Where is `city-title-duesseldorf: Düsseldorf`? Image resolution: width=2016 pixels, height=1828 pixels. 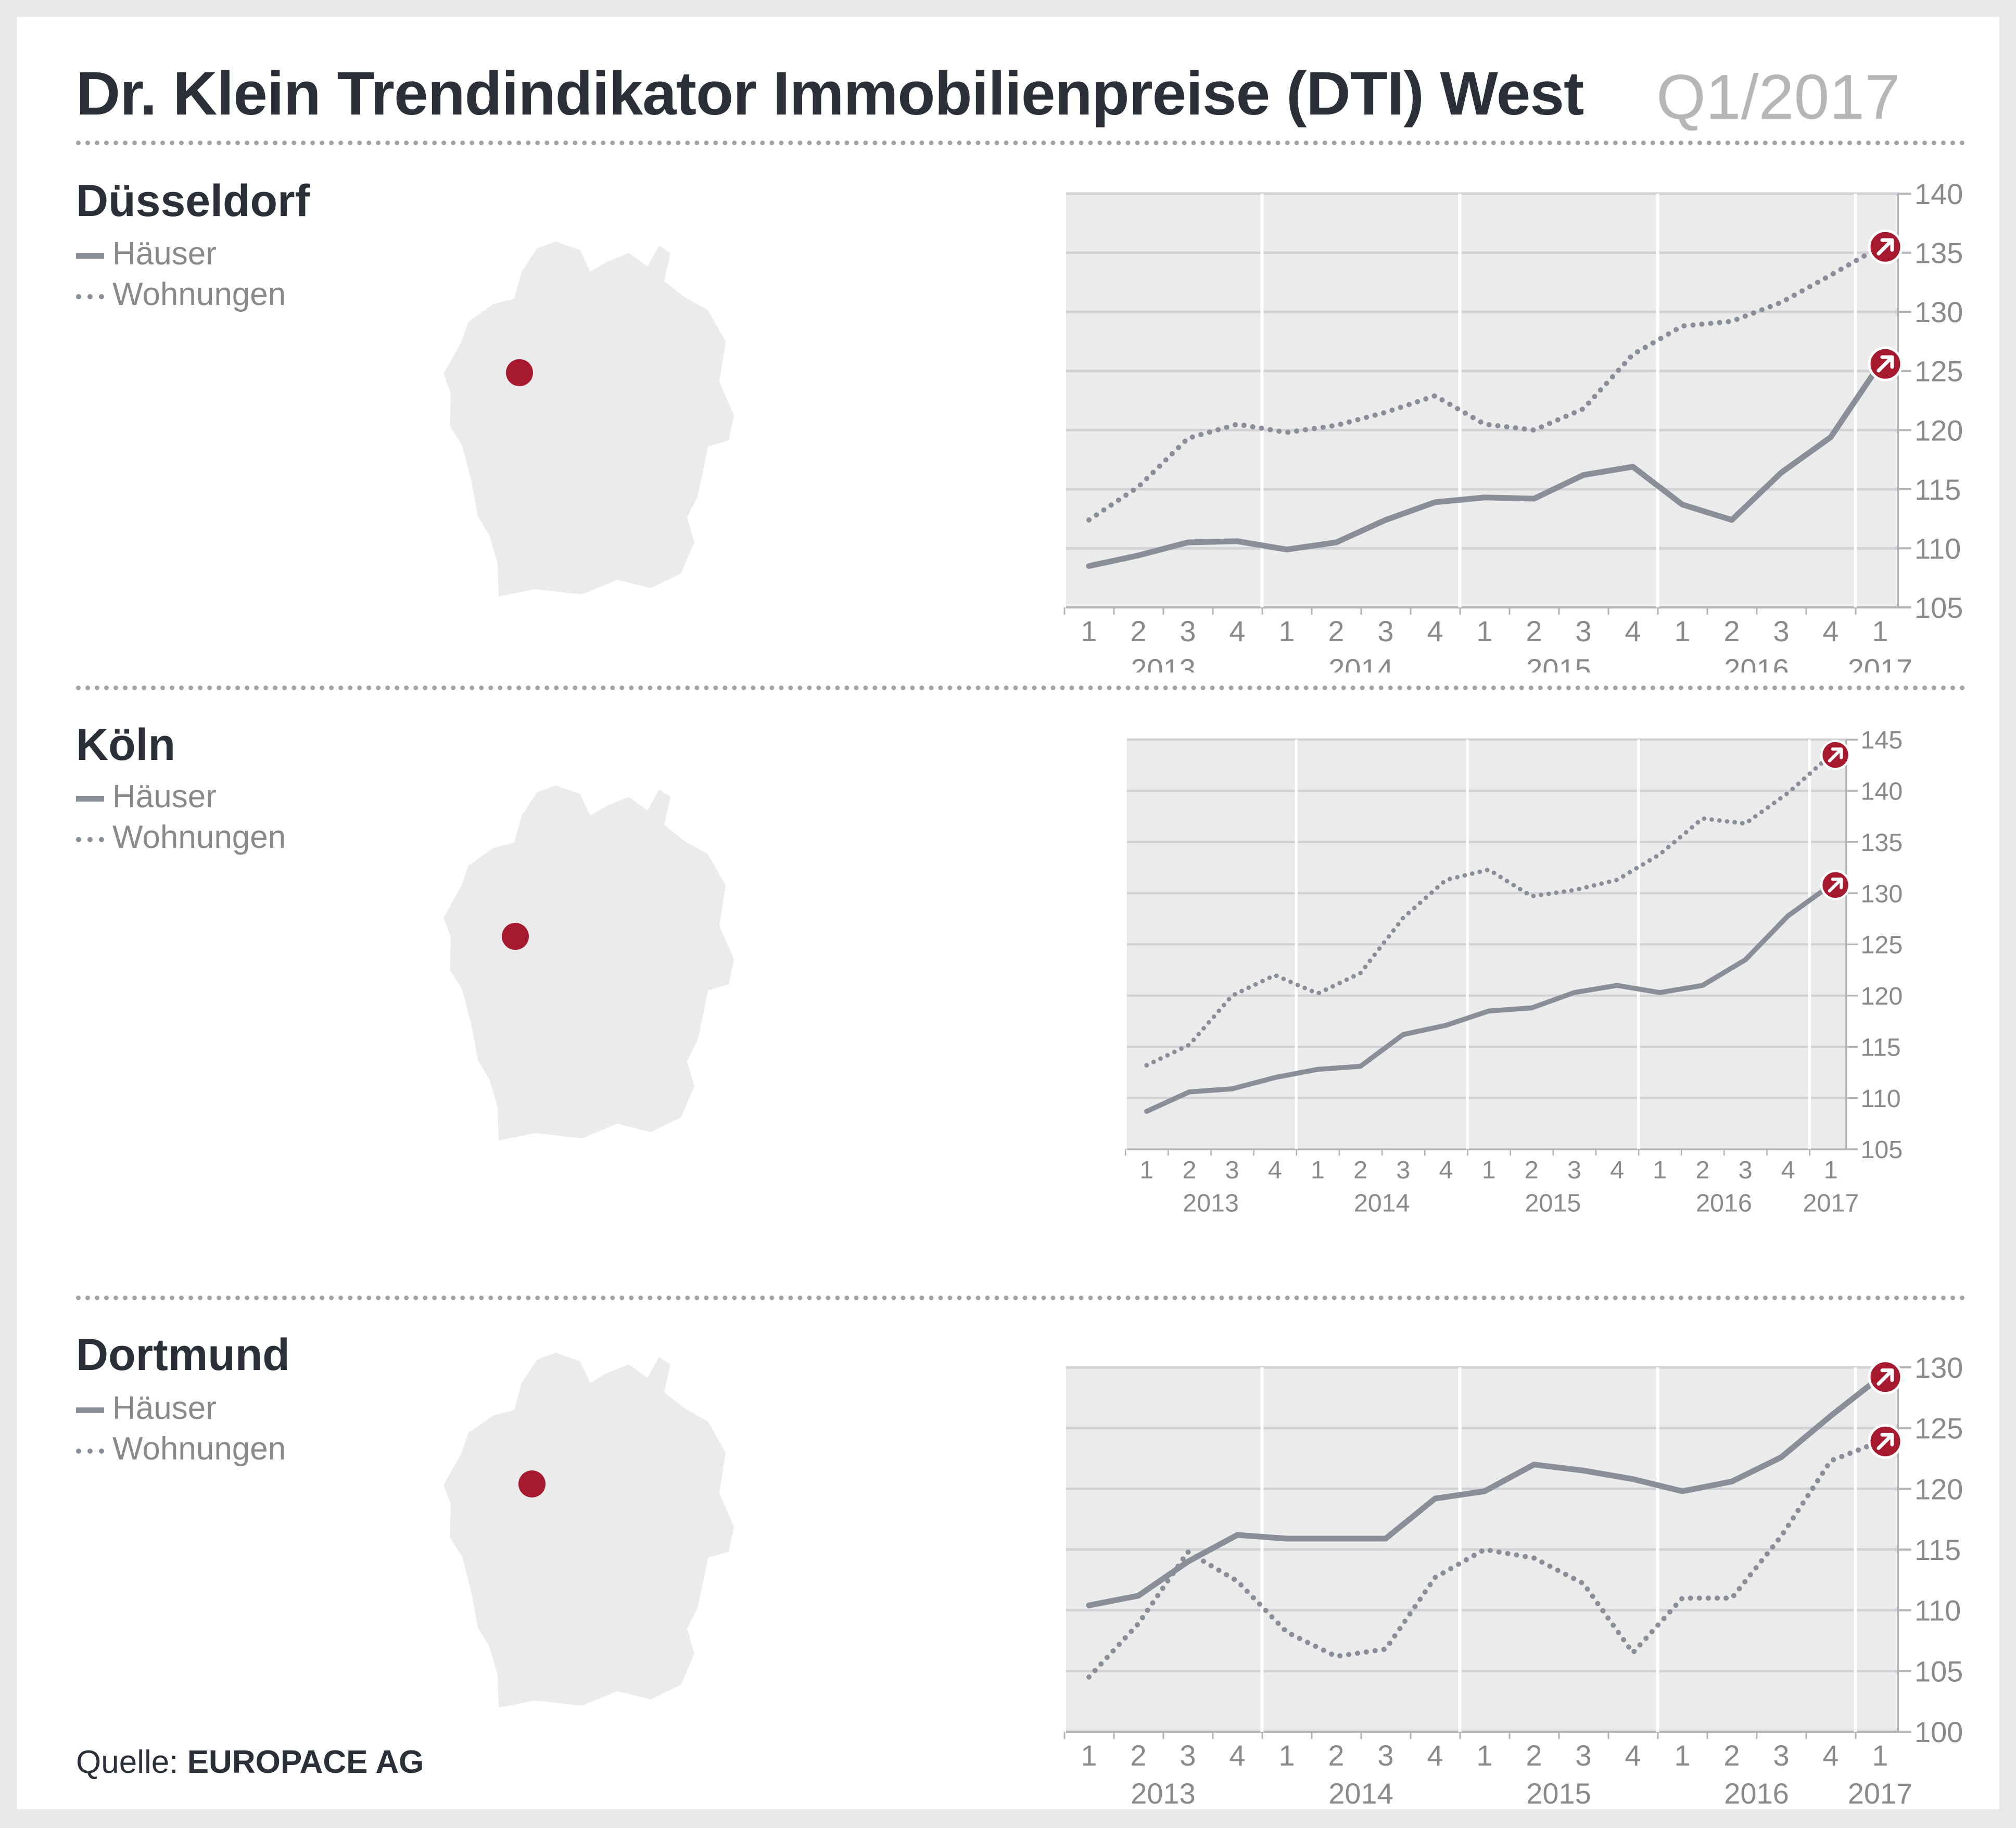
city-title-duesseldorf: Düsseldorf is located at coordinates (193, 201).